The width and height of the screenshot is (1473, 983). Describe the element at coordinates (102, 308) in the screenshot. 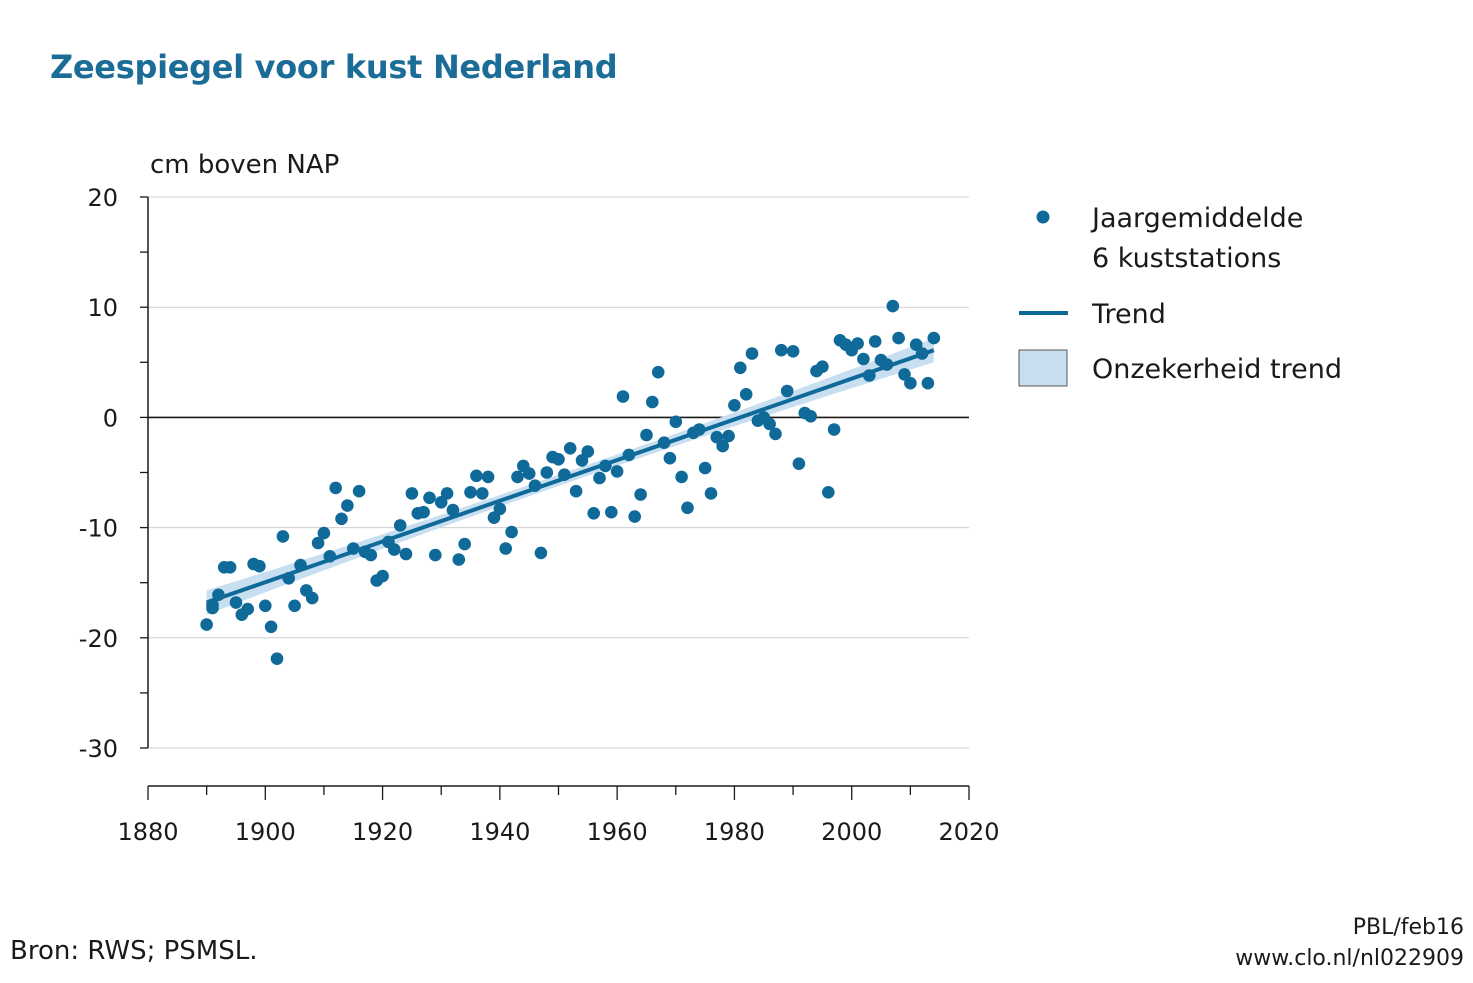

I see `y-tick-label: 10` at that location.